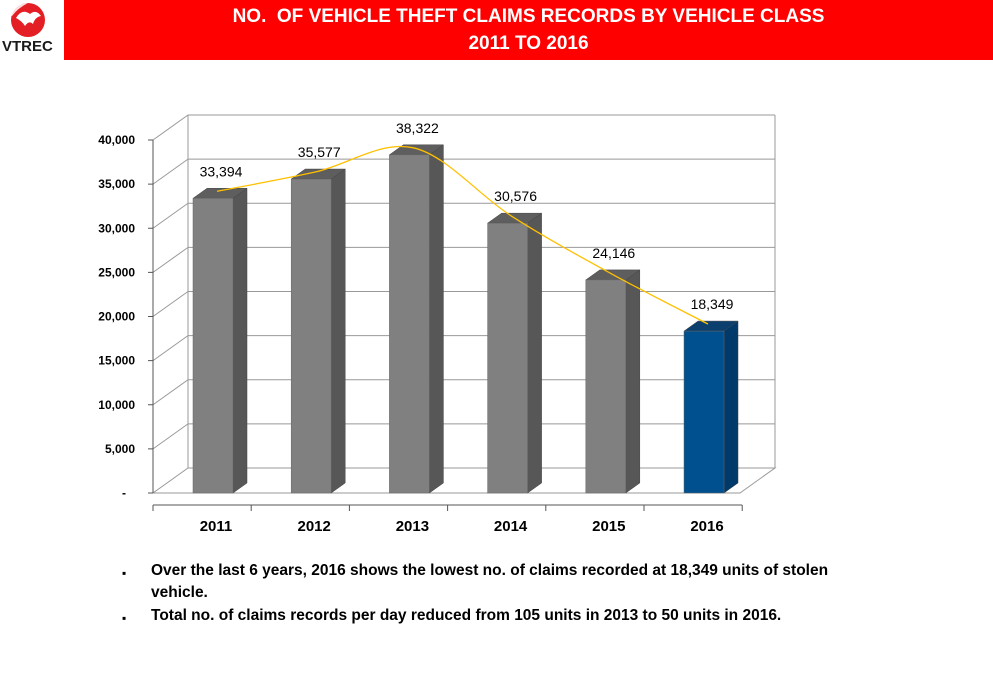 The height and width of the screenshot is (685, 993). What do you see at coordinates (116, 140) in the screenshot?
I see `y-tick-label: 40,000` at bounding box center [116, 140].